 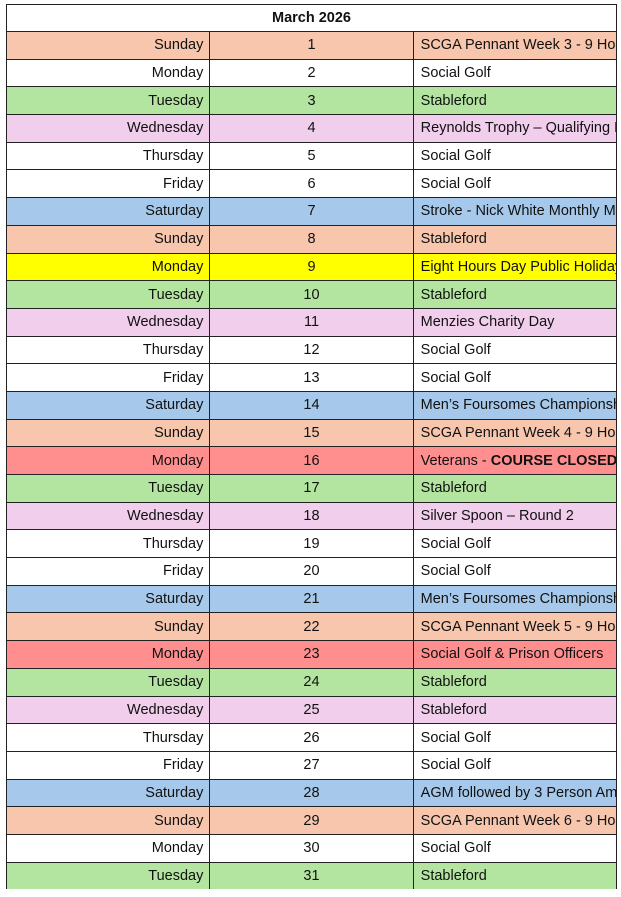 What do you see at coordinates (108, 350) in the screenshot?
I see `day-cell: Thursday` at bounding box center [108, 350].